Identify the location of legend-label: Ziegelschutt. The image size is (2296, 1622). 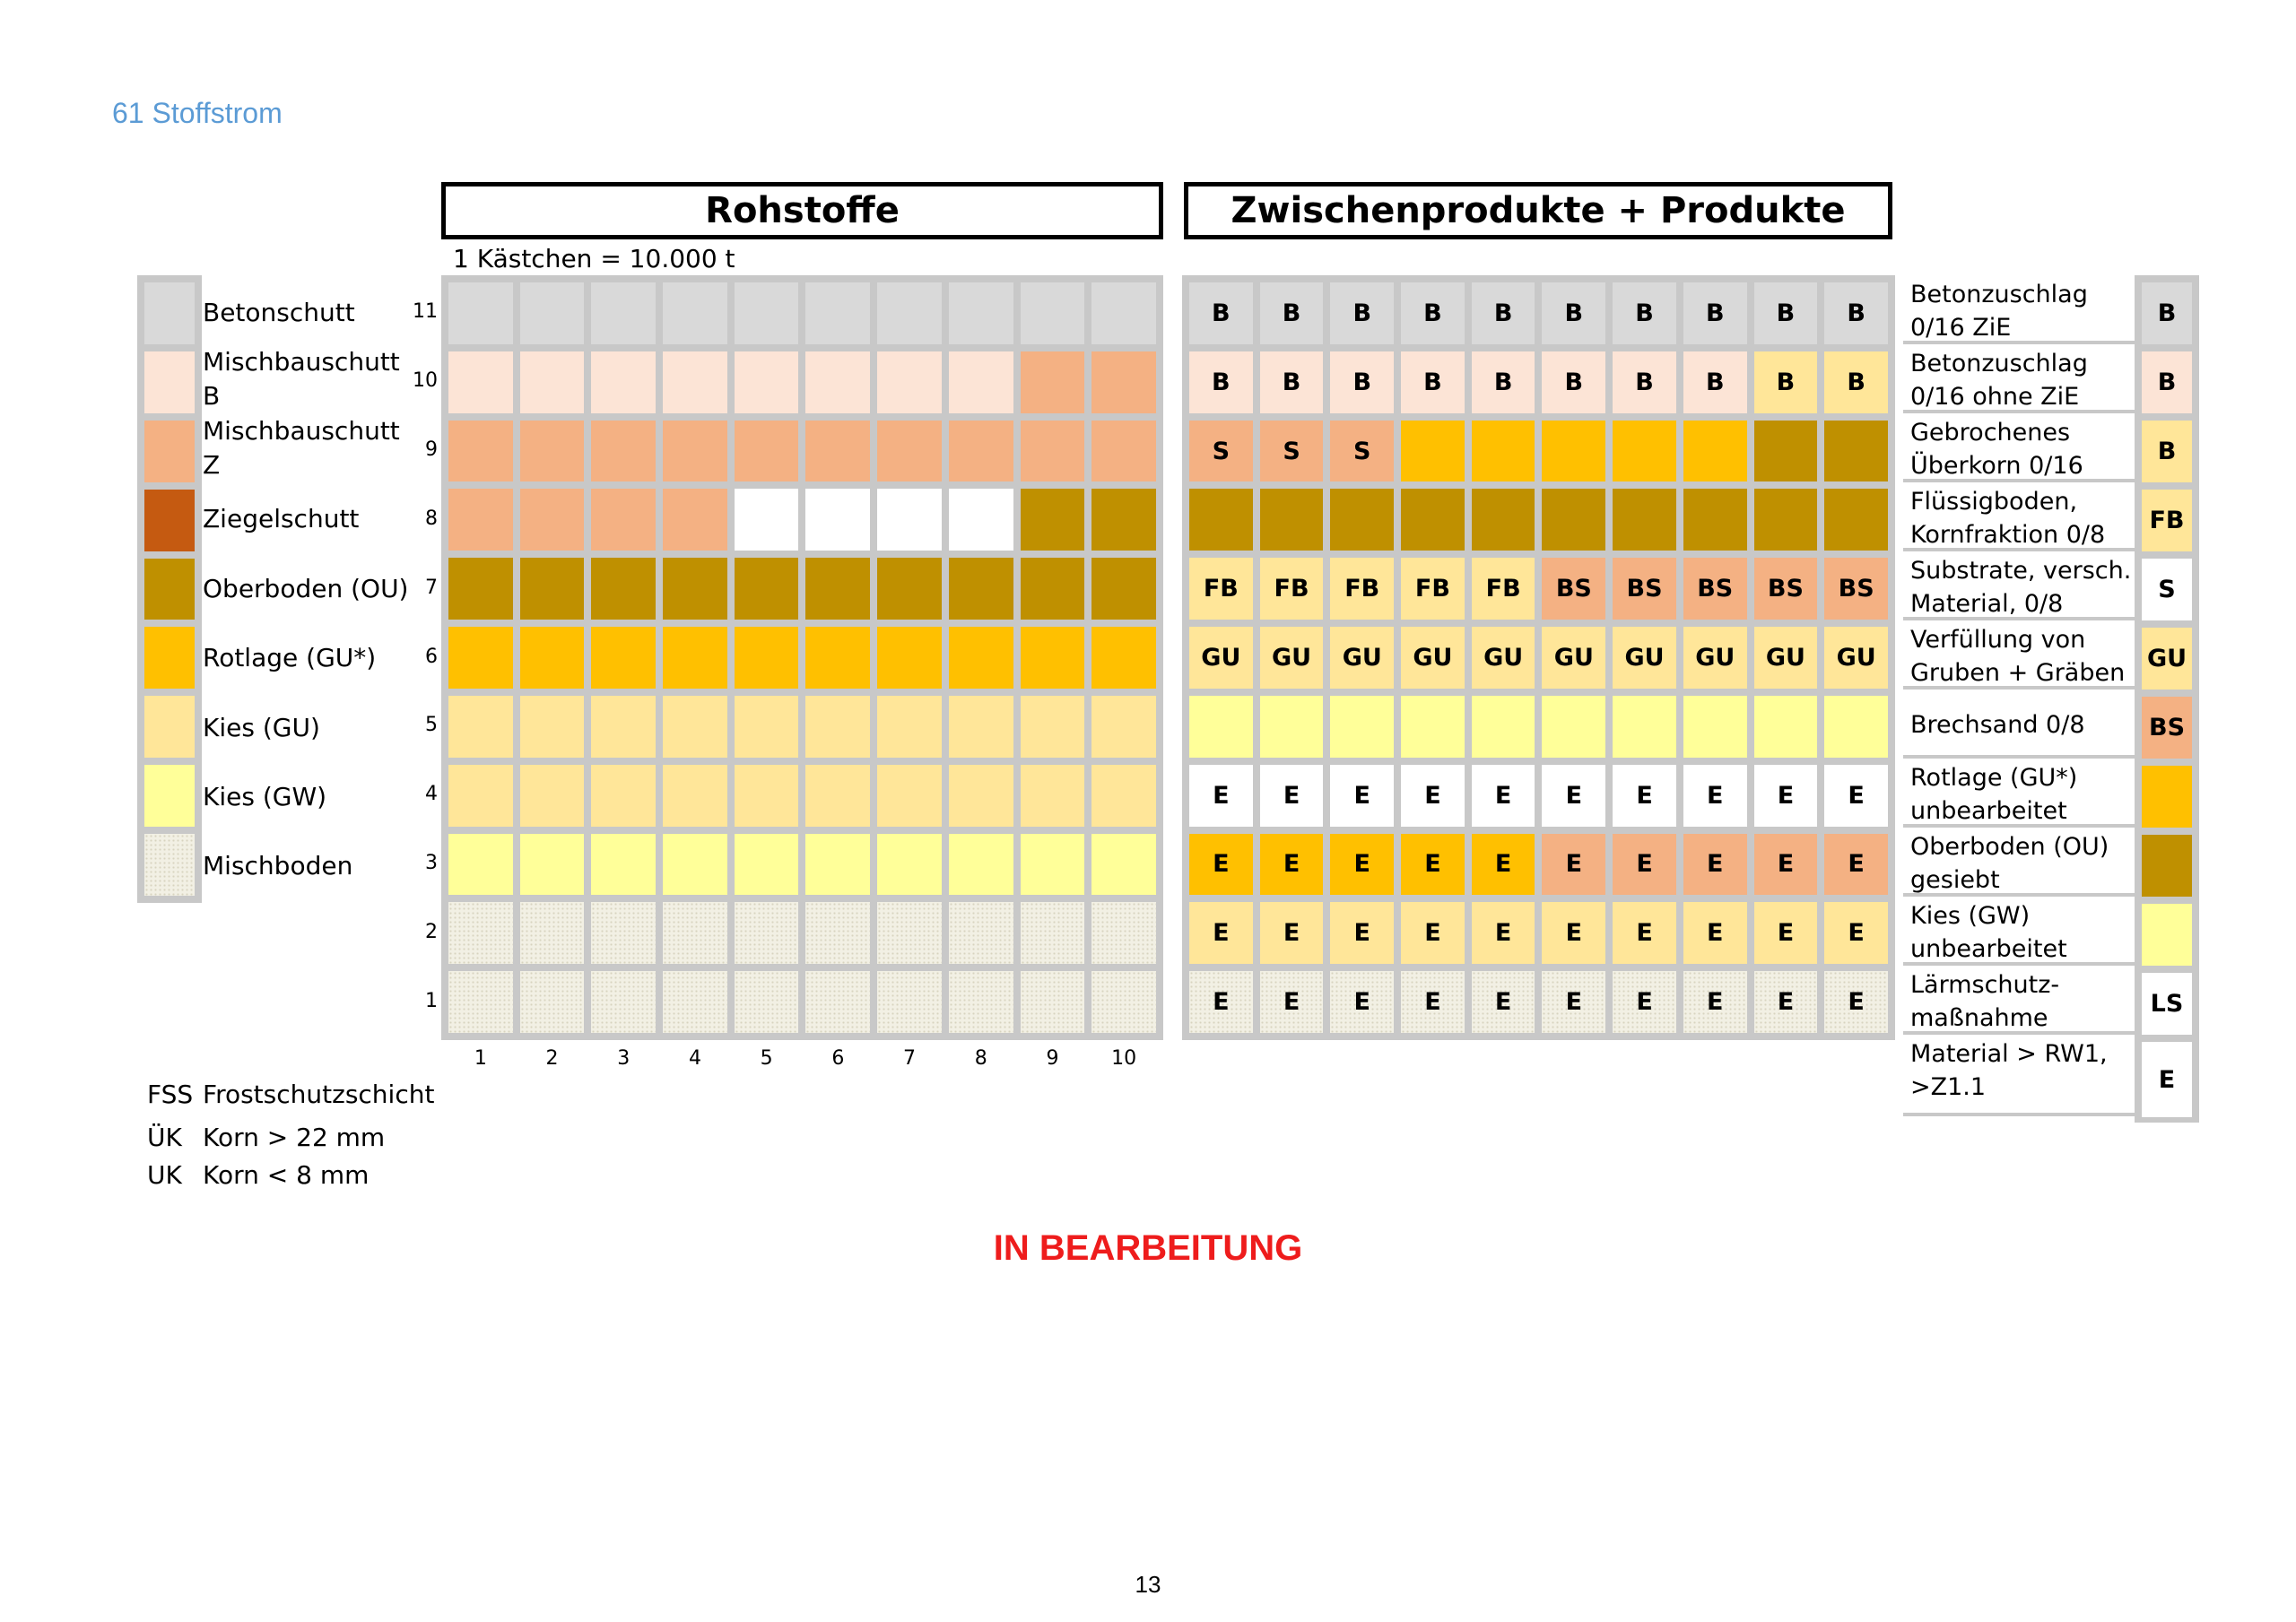
(281, 518).